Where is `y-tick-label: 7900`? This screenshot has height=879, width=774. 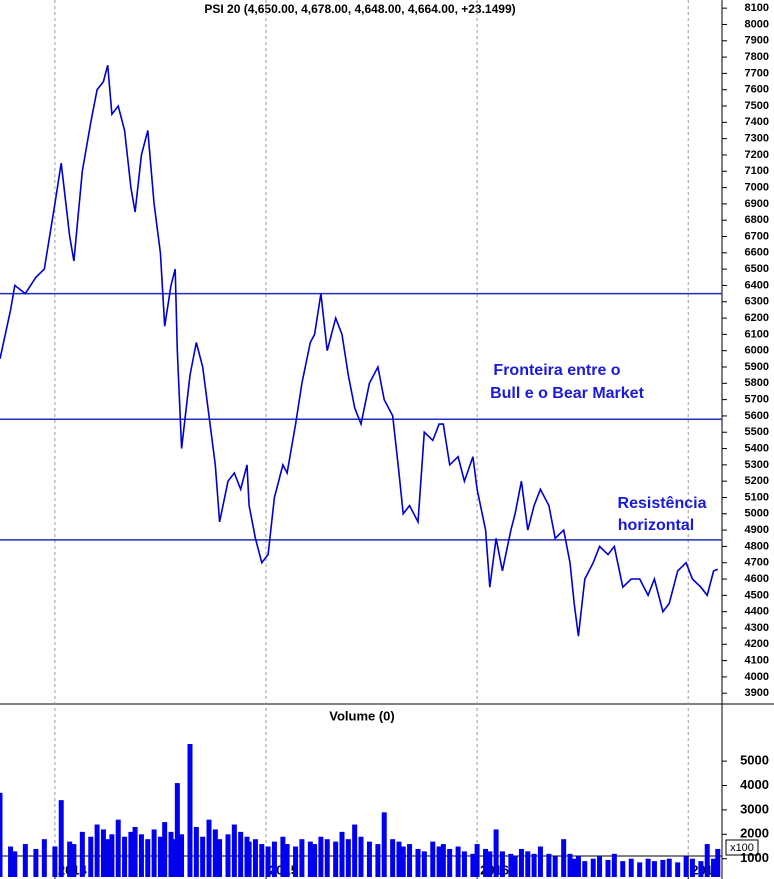
y-tick-label: 7900 is located at coordinates (757, 41).